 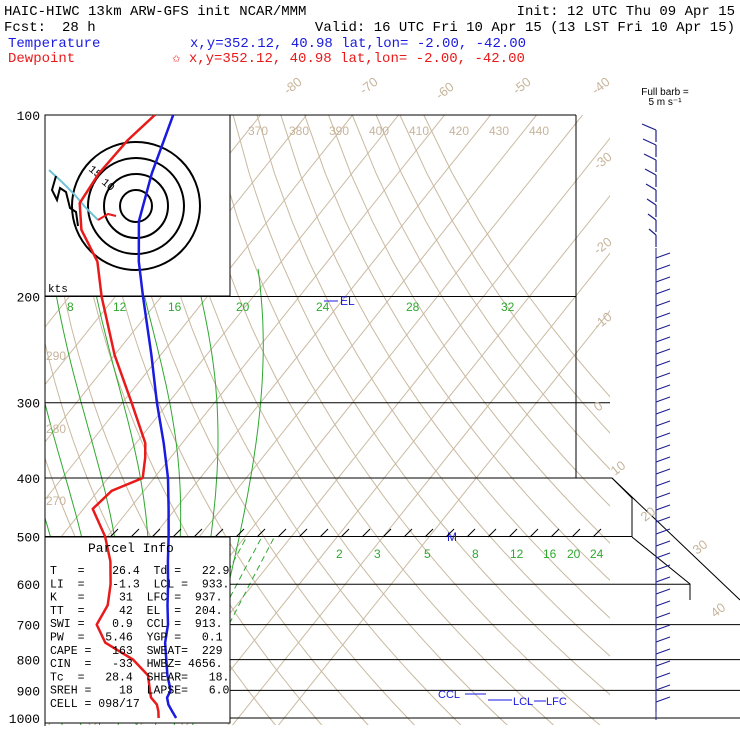 What do you see at coordinates (258, 131) in the screenshot?
I see `theta-label: 370` at bounding box center [258, 131].